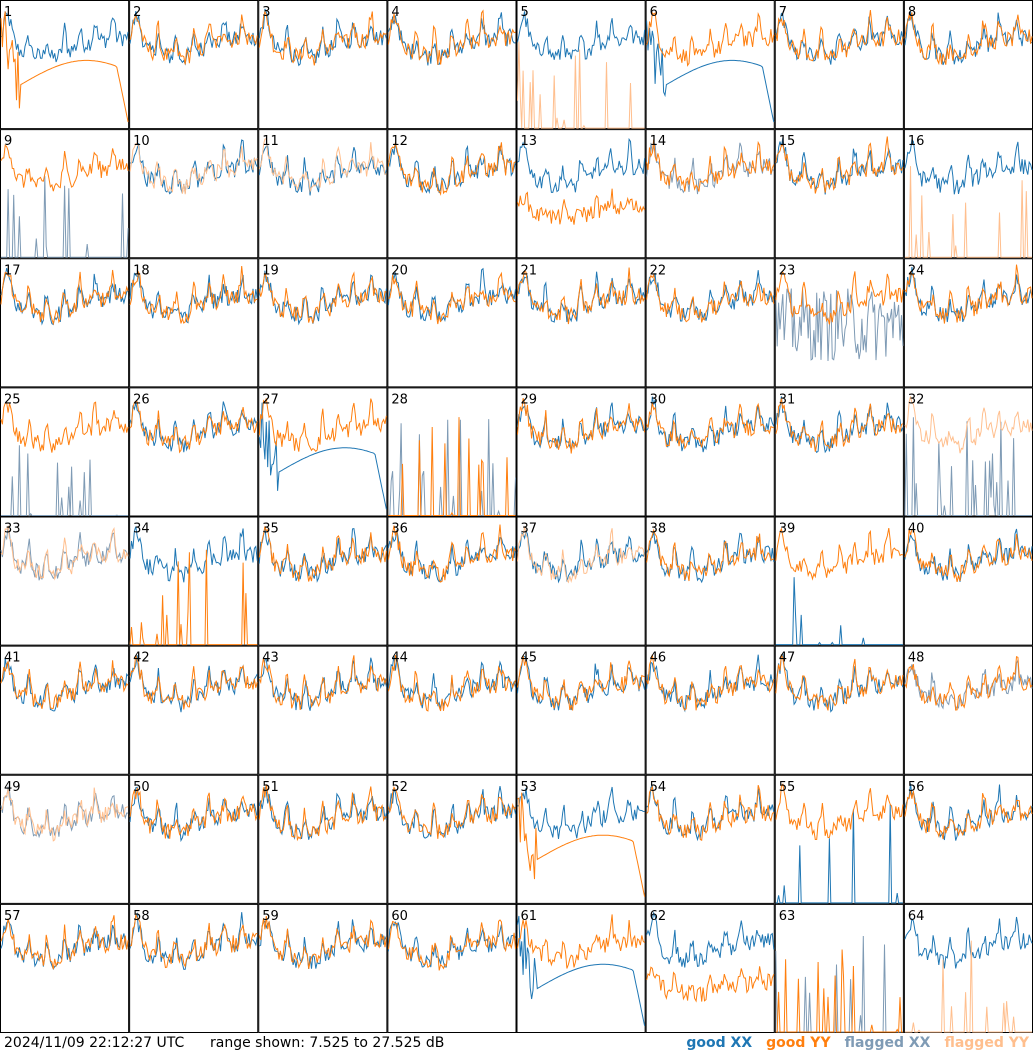  What do you see at coordinates (719, 1043) in the screenshot?
I see `legend-item: good XX` at bounding box center [719, 1043].